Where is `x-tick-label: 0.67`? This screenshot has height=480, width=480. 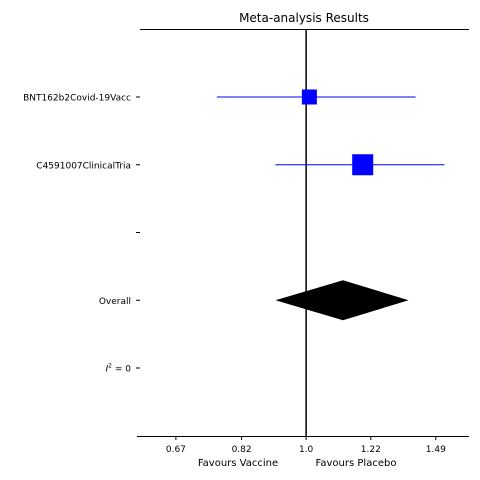 x-tick-label: 0.67 is located at coordinates (176, 450).